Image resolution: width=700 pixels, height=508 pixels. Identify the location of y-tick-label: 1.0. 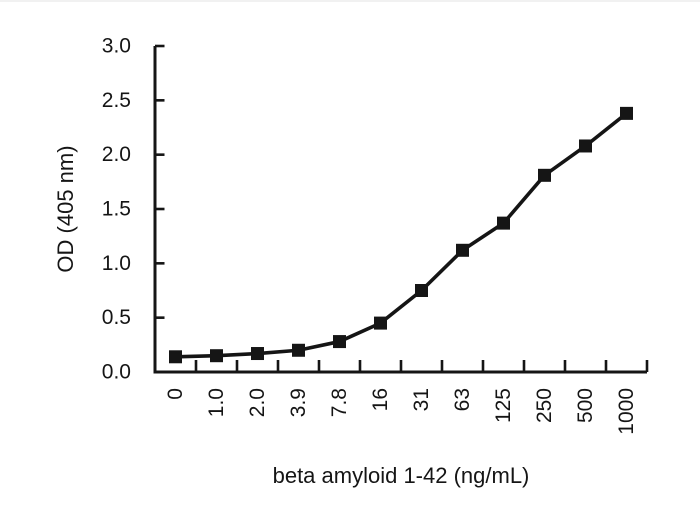
(116, 263).